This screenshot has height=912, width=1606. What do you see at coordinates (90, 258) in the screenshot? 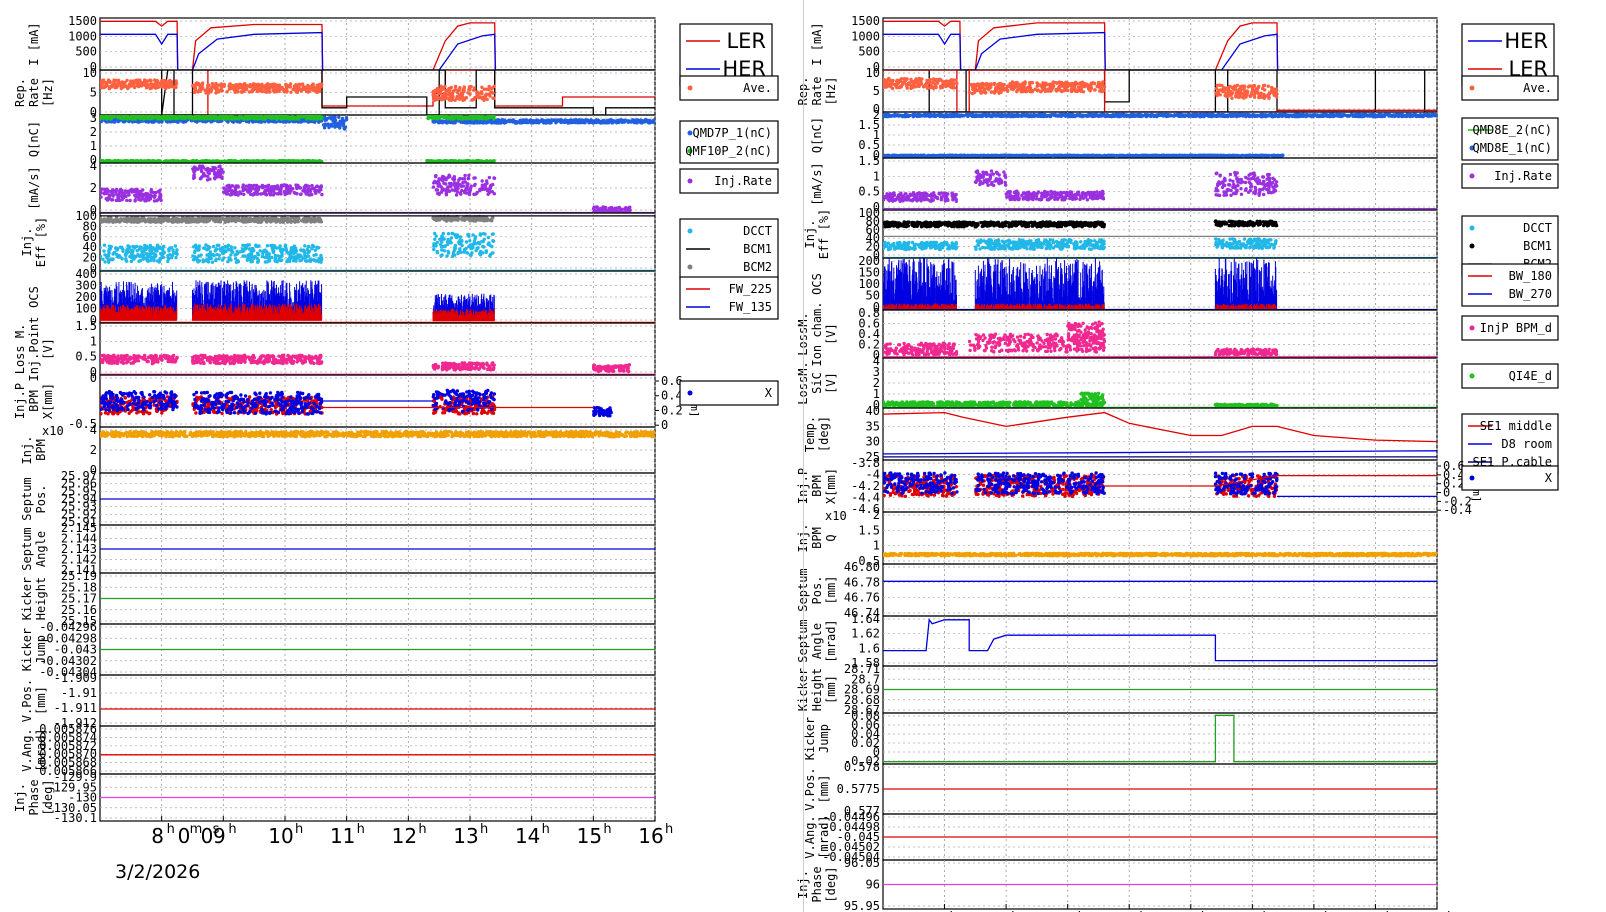
I see `y-tick-label: 20` at bounding box center [90, 258].